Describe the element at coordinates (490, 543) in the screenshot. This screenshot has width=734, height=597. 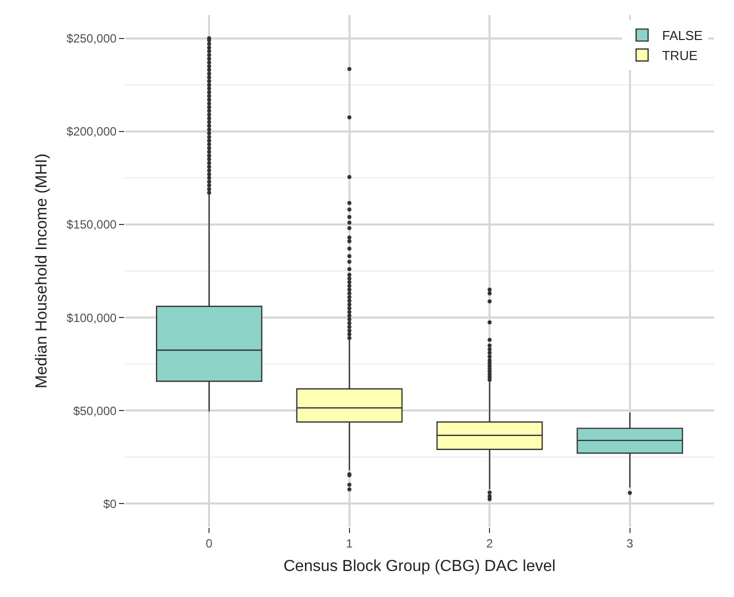
I see `x-tick-label: 2` at that location.